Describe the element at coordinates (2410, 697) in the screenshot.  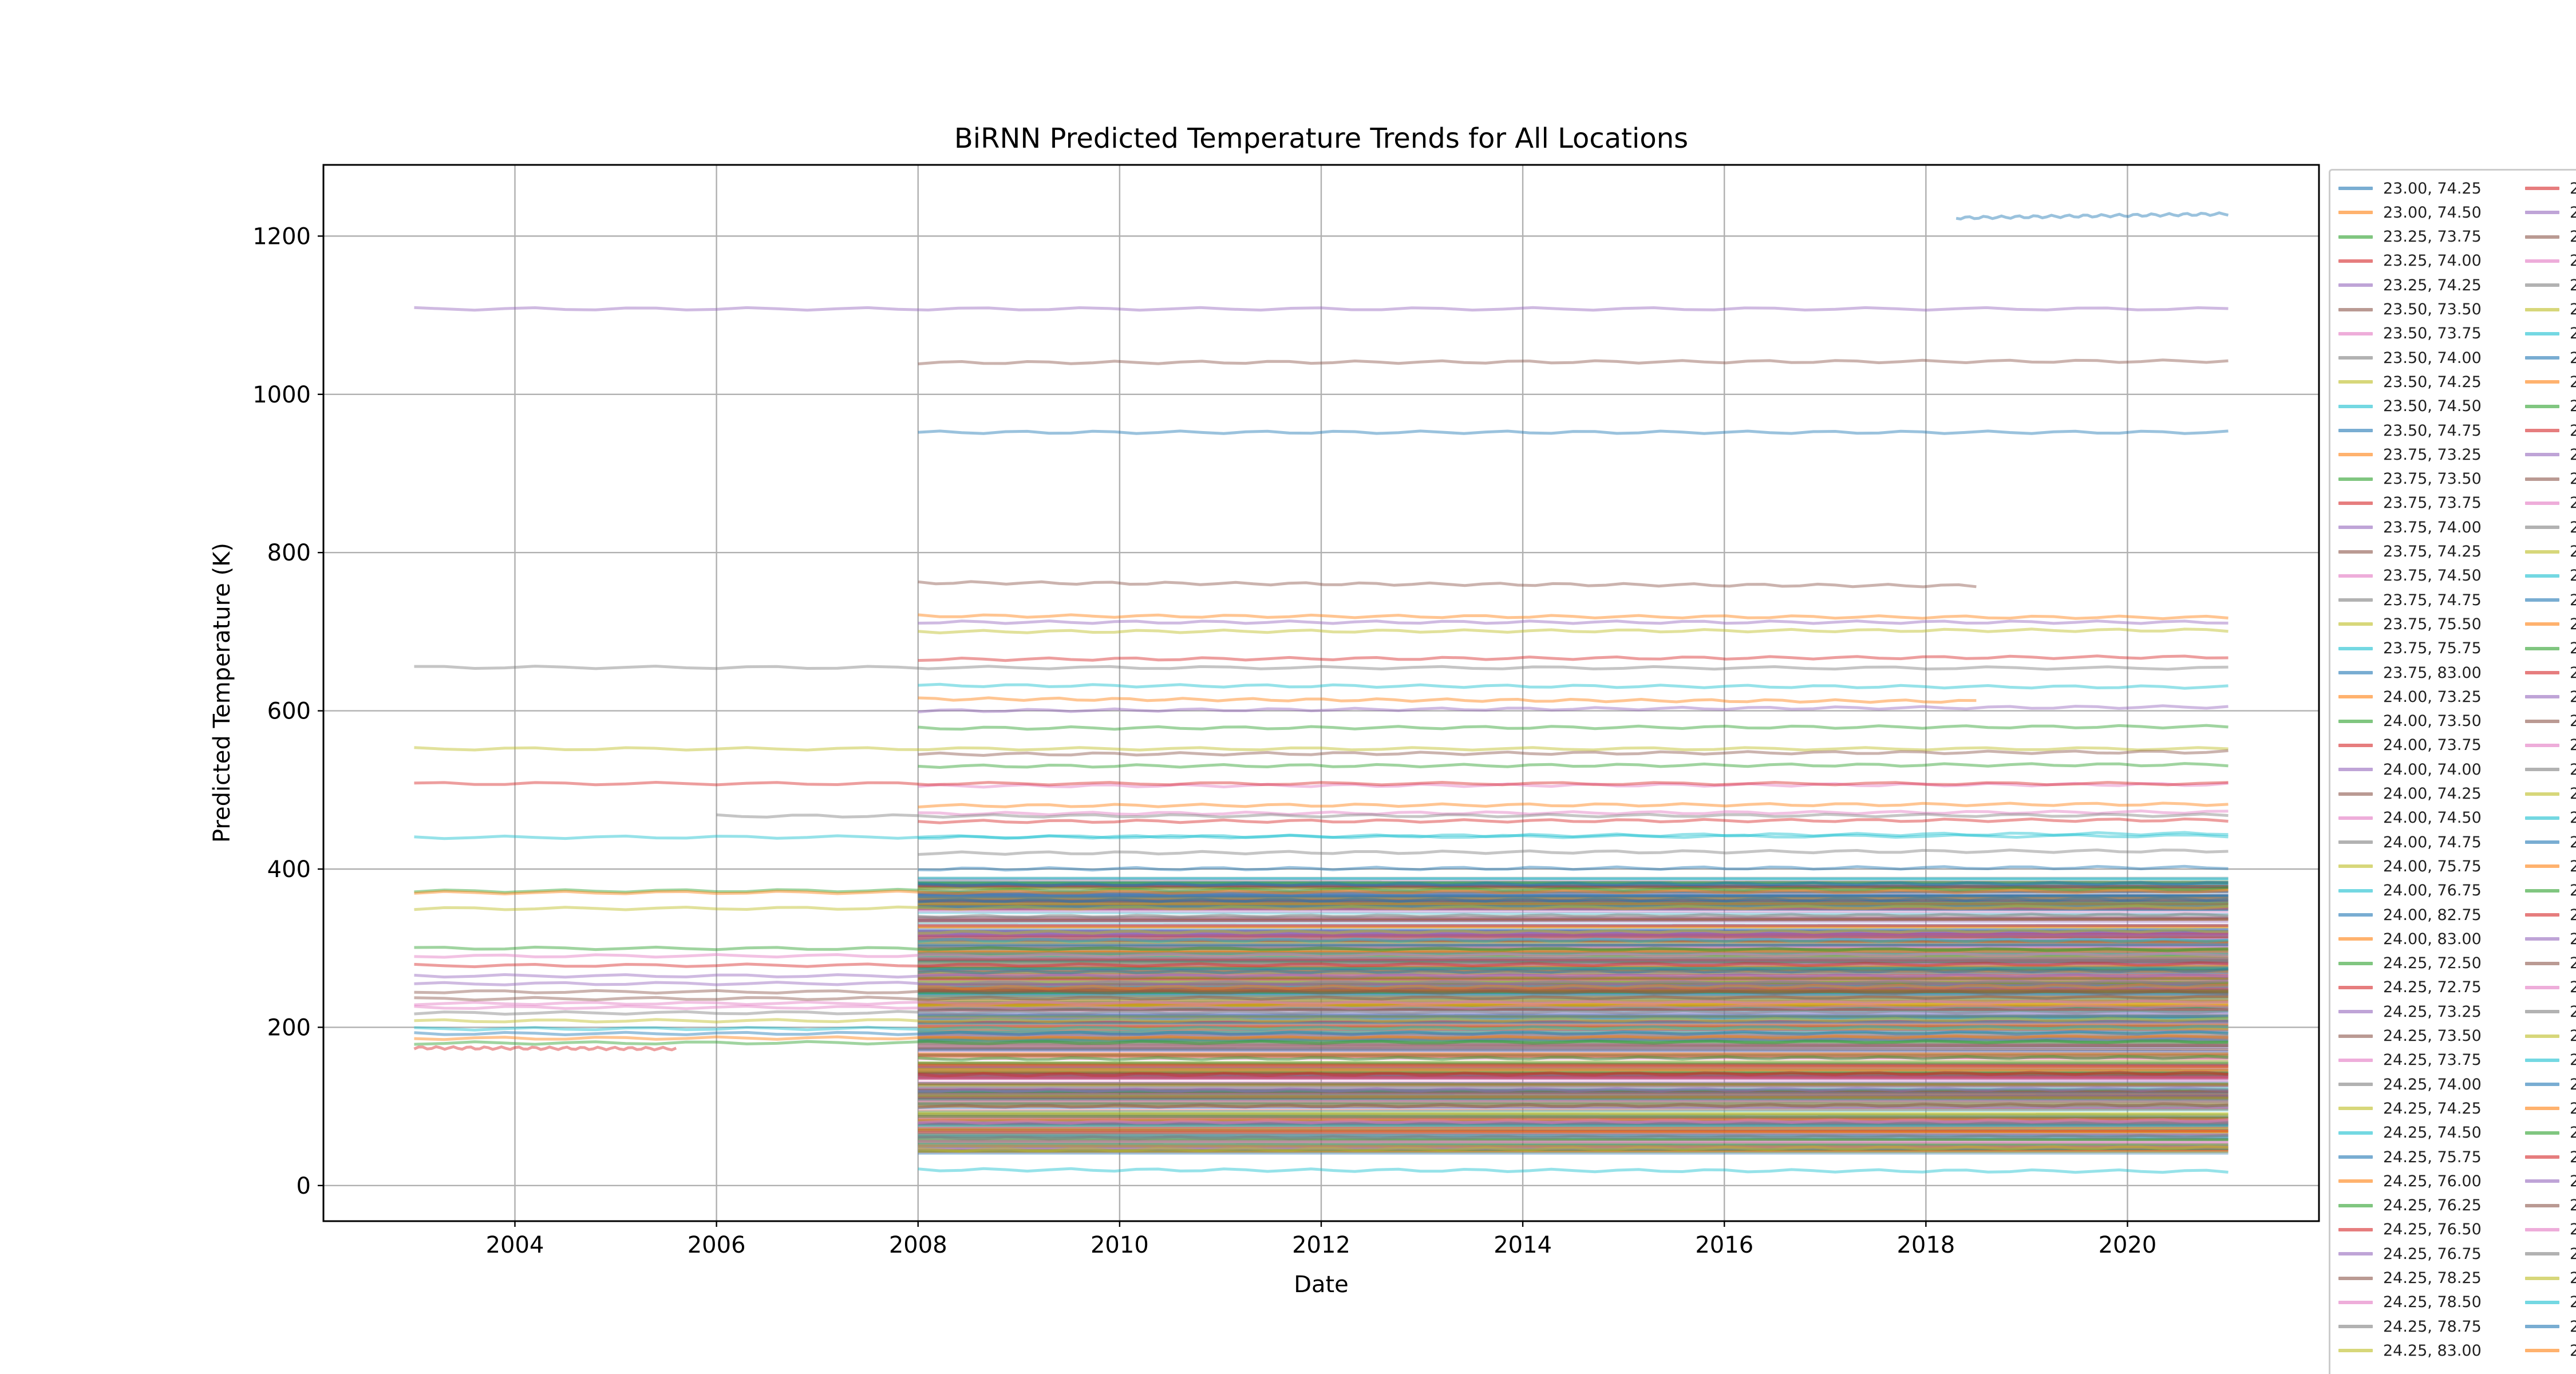
I see `legend-item: 24.00, 73.25` at that location.